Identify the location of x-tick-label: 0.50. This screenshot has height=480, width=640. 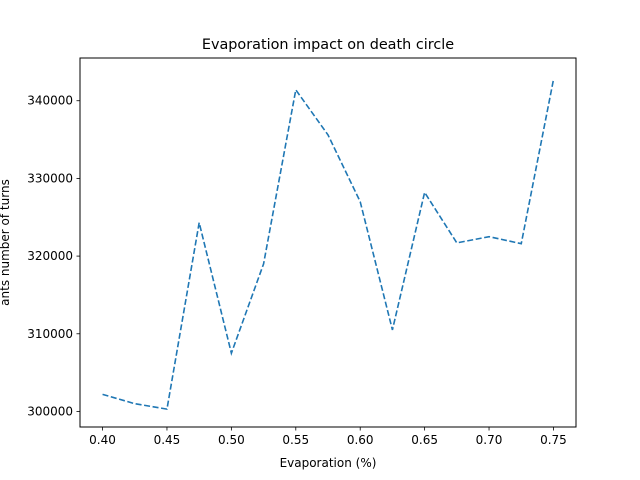
(231, 440).